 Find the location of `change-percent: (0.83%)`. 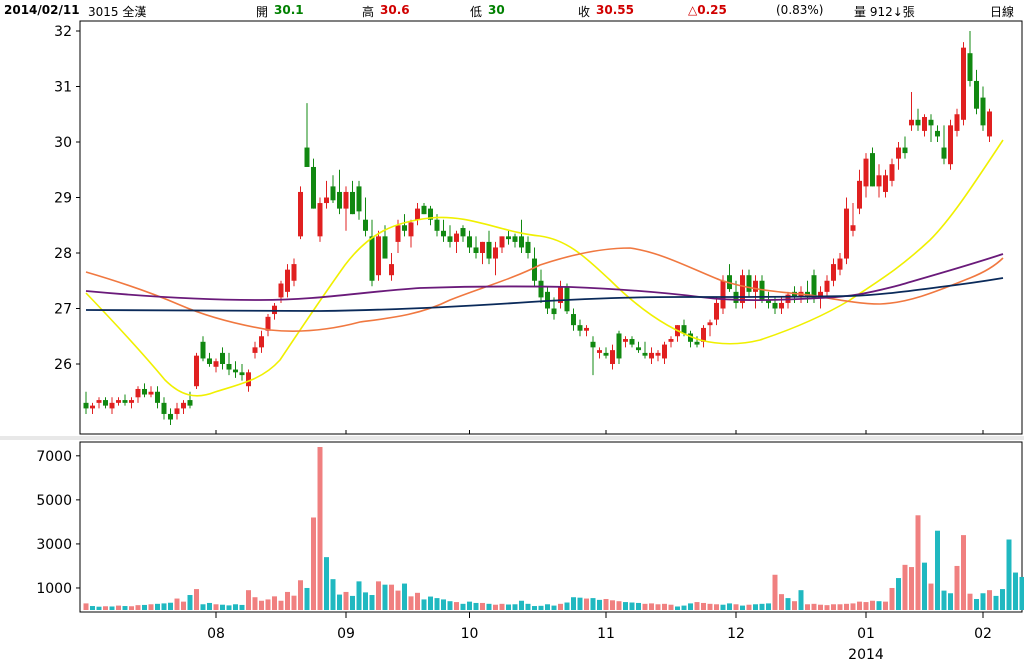

change-percent: (0.83%) is located at coordinates (800, 10).